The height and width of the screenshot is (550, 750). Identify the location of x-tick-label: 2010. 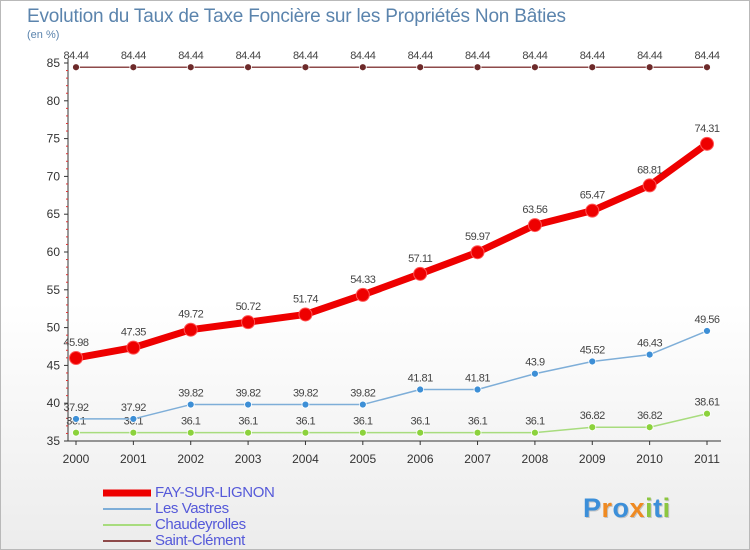
(649, 459).